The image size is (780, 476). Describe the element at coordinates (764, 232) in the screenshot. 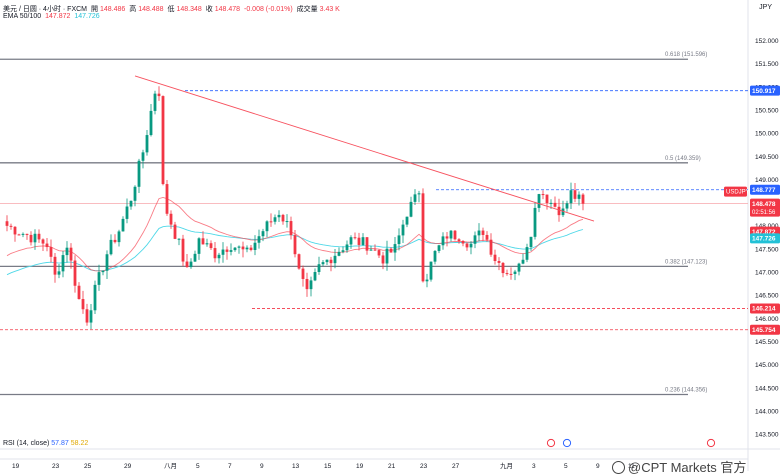

I see `ema50-tag: 147.872` at that location.